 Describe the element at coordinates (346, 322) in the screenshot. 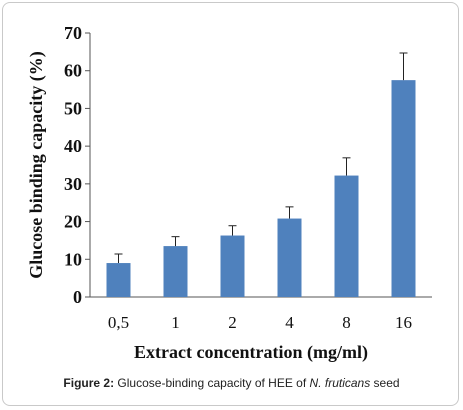

I see `x-tick-label: 8` at that location.